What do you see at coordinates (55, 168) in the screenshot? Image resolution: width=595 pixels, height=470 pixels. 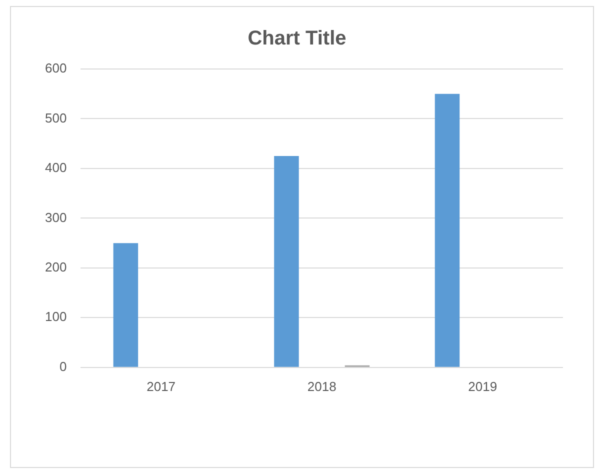 I see `y-tick-label: 400` at bounding box center [55, 168].